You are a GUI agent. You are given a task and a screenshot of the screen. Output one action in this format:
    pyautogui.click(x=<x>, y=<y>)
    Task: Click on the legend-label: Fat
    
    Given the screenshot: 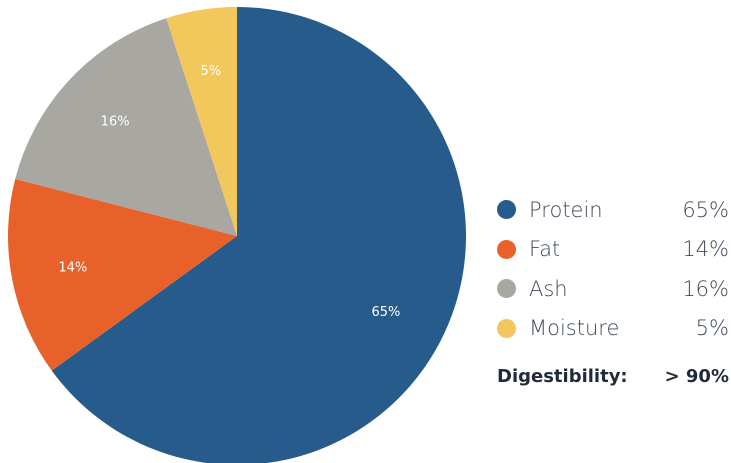 What is the action you would take?
    pyautogui.click(x=545, y=249)
    